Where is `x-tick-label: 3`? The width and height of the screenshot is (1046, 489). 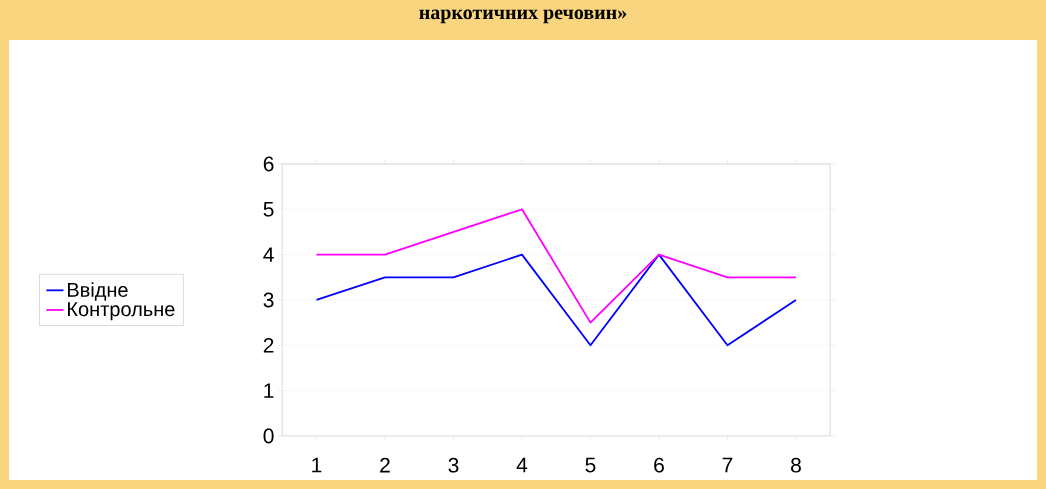 x-tick-label: 3 is located at coordinates (453, 465).